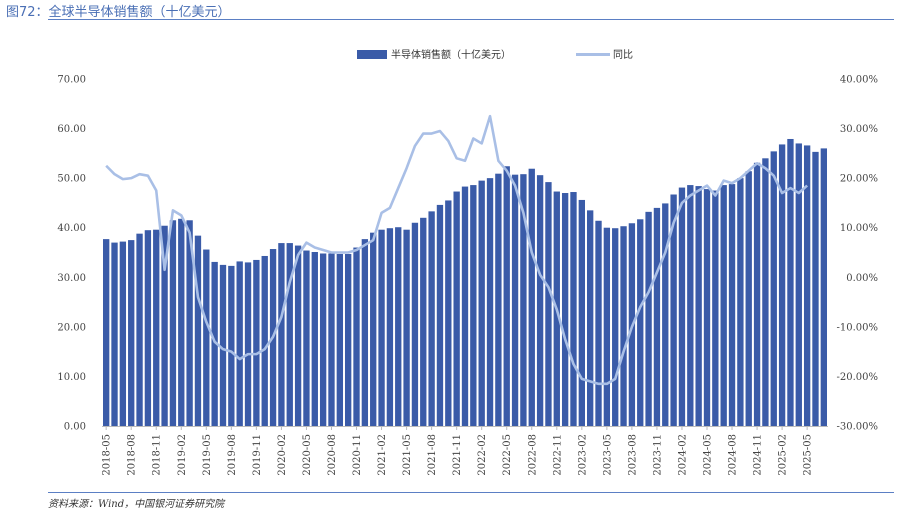 The height and width of the screenshot is (510, 902). I want to click on source-note: 资料来源：Wind，中国银河证券研究院, so click(136, 504).